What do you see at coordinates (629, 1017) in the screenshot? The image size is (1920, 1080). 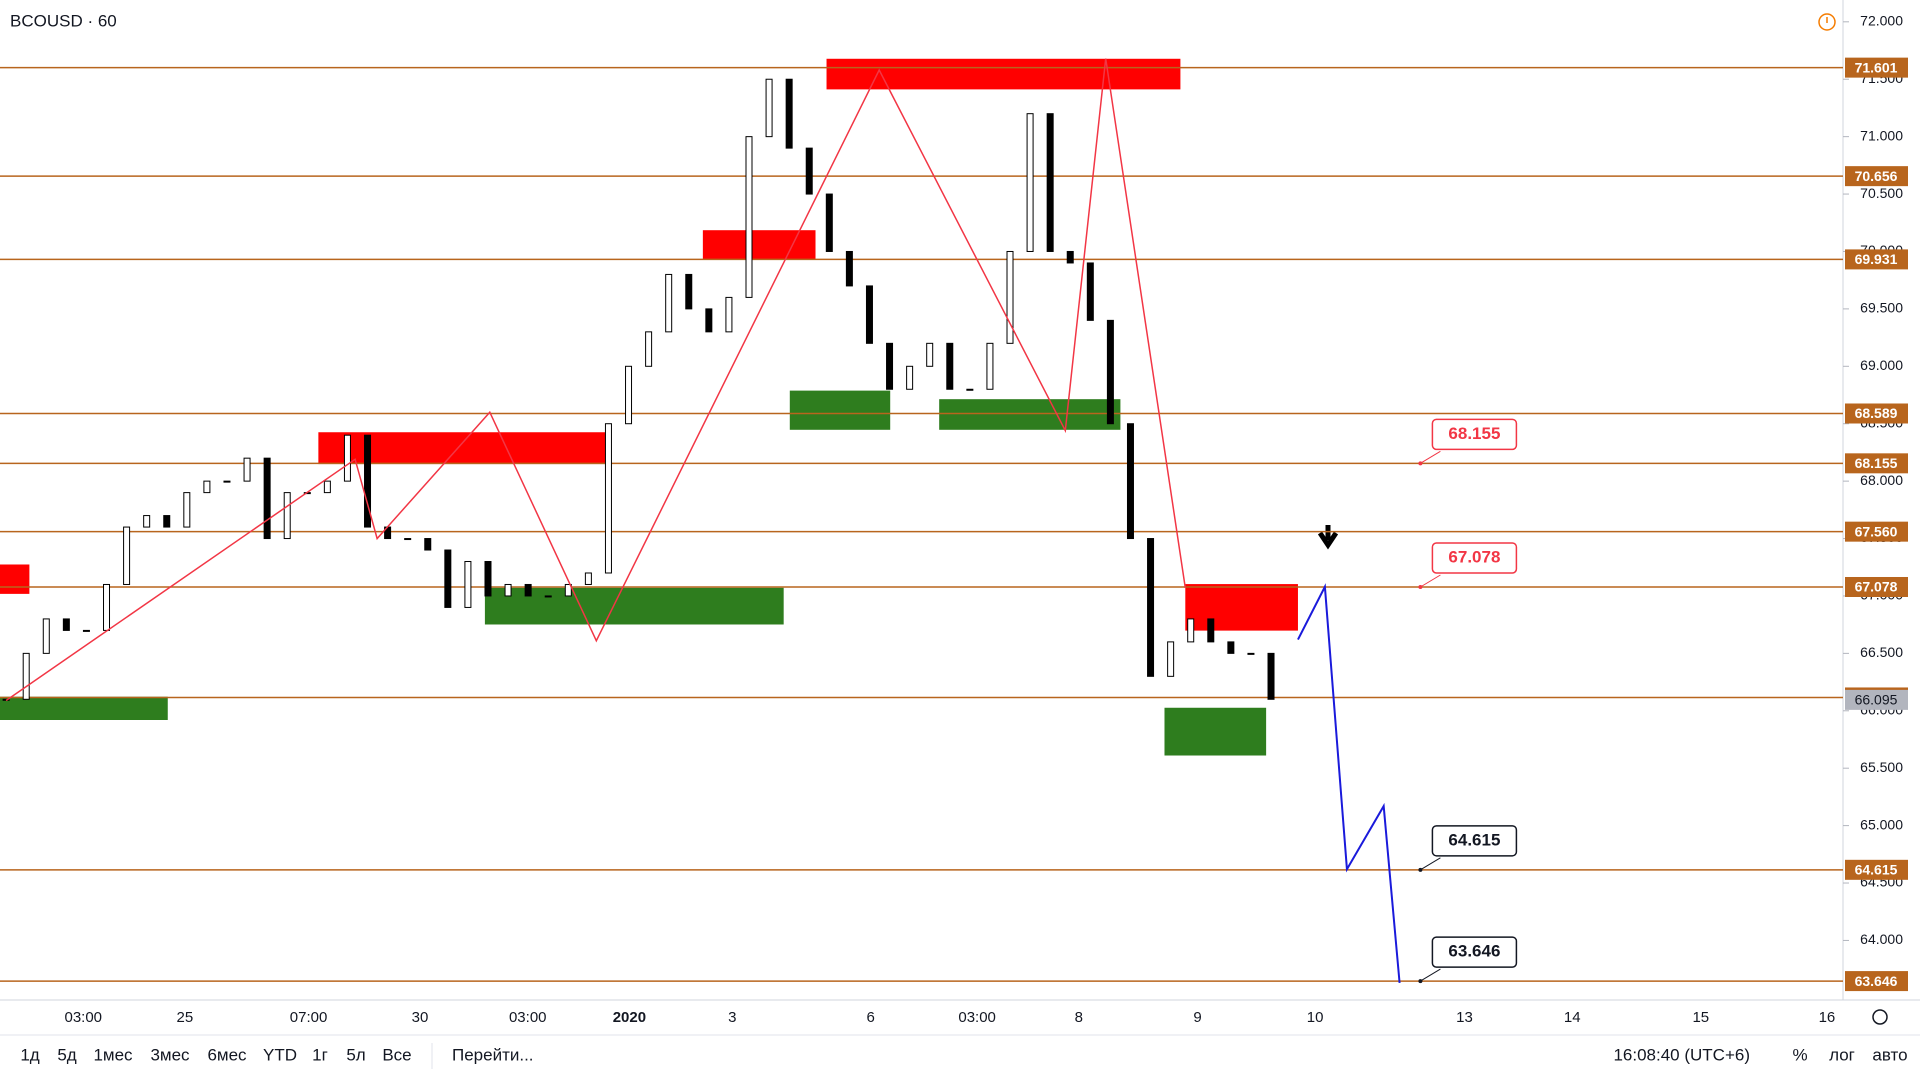 I see `x-tick-label: 2020` at bounding box center [629, 1017].